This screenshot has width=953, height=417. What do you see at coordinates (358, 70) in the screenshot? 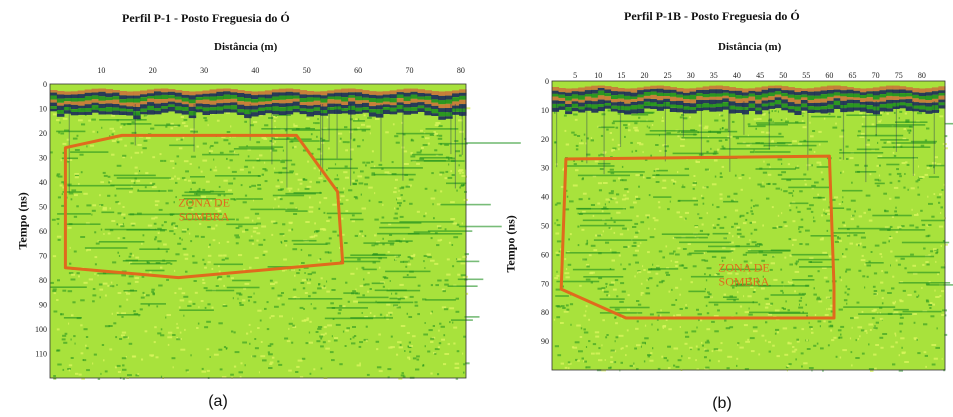
I see `x-tick-label: 60` at bounding box center [358, 70].